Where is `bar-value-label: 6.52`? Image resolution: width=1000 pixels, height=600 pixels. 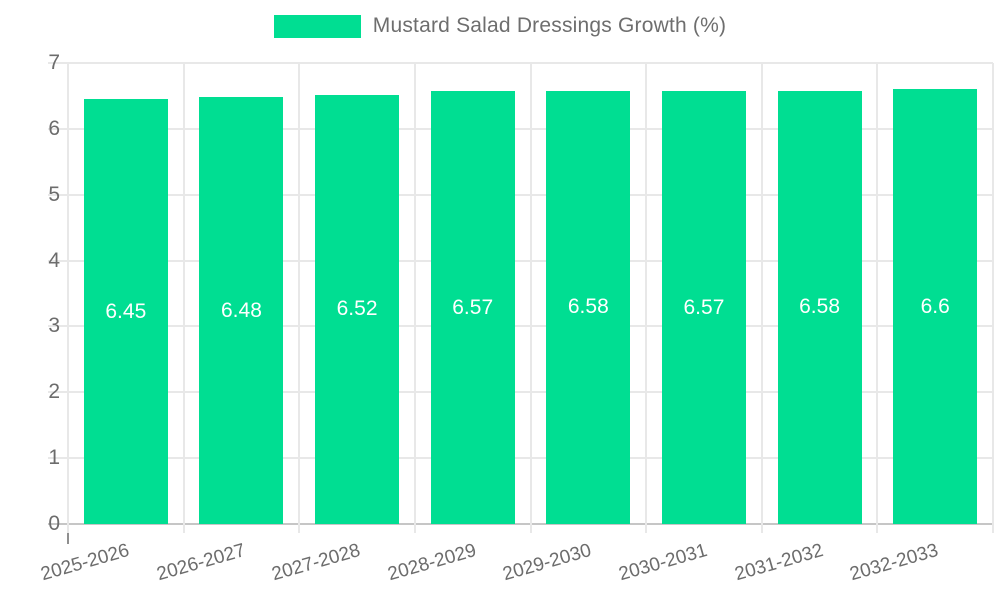
bar-value-label: 6.52 is located at coordinates (357, 309).